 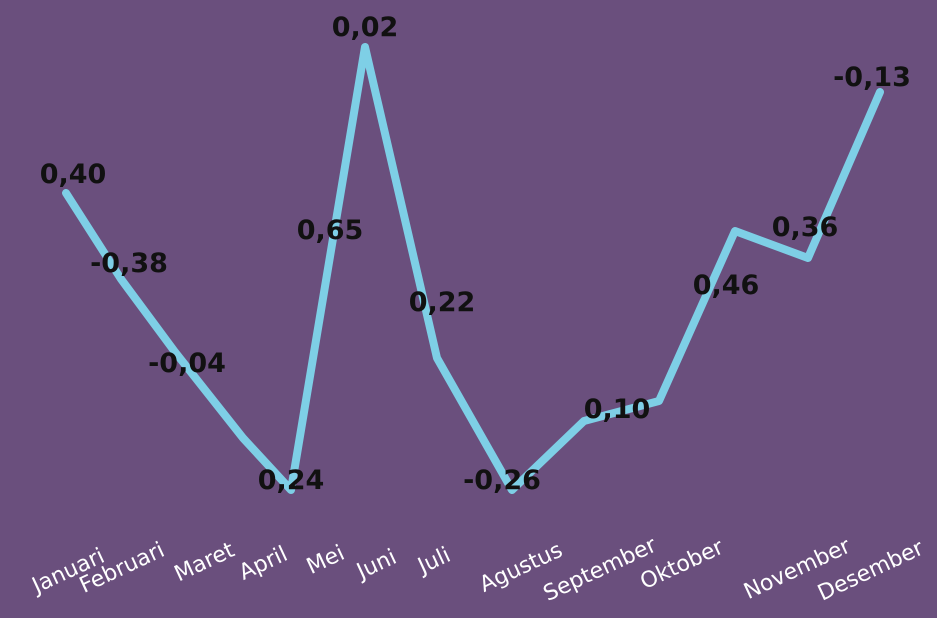 What do you see at coordinates (442, 302) in the screenshot?
I see `data-label: 0,22` at bounding box center [442, 302].